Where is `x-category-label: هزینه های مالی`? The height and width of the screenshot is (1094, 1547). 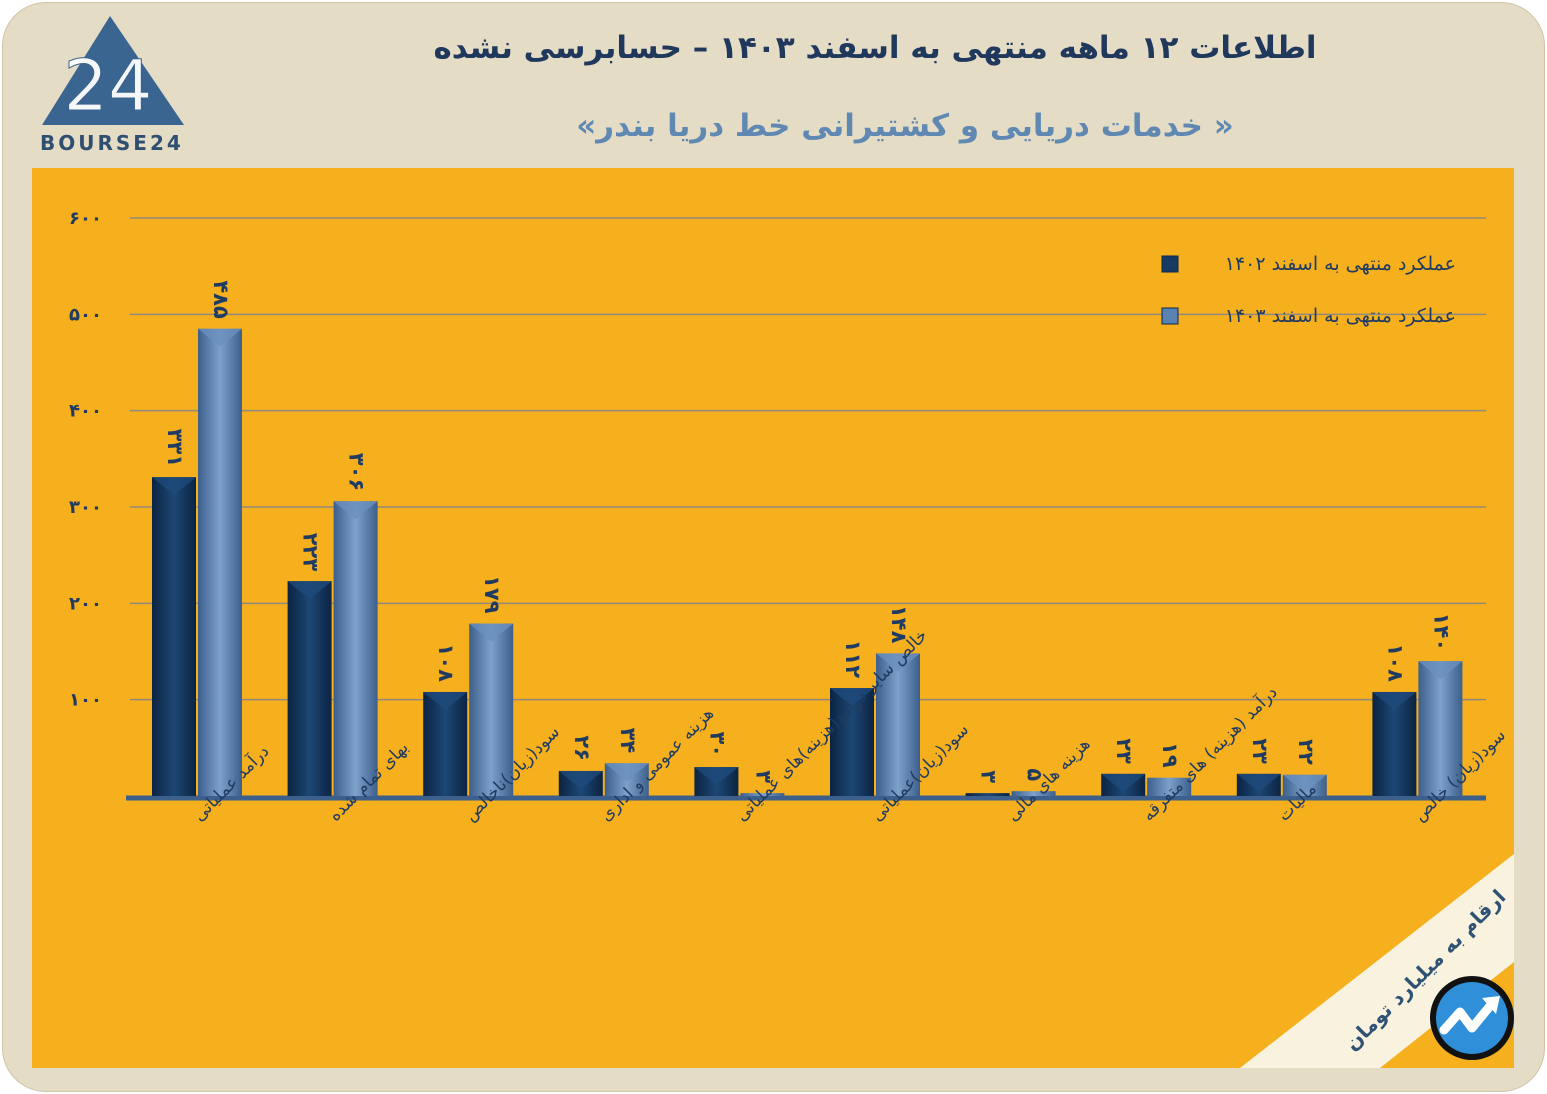
x-category-label: هزینه های مالی is located at coordinates (1048, 779).